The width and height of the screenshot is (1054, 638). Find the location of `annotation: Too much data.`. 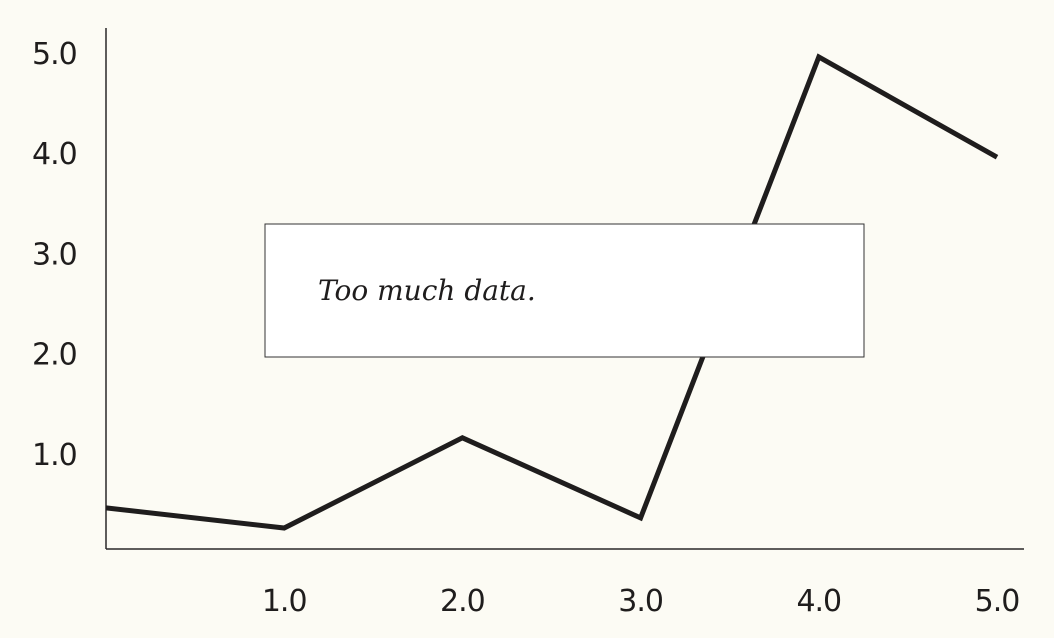

annotation: Too much data. is located at coordinates (564, 290).